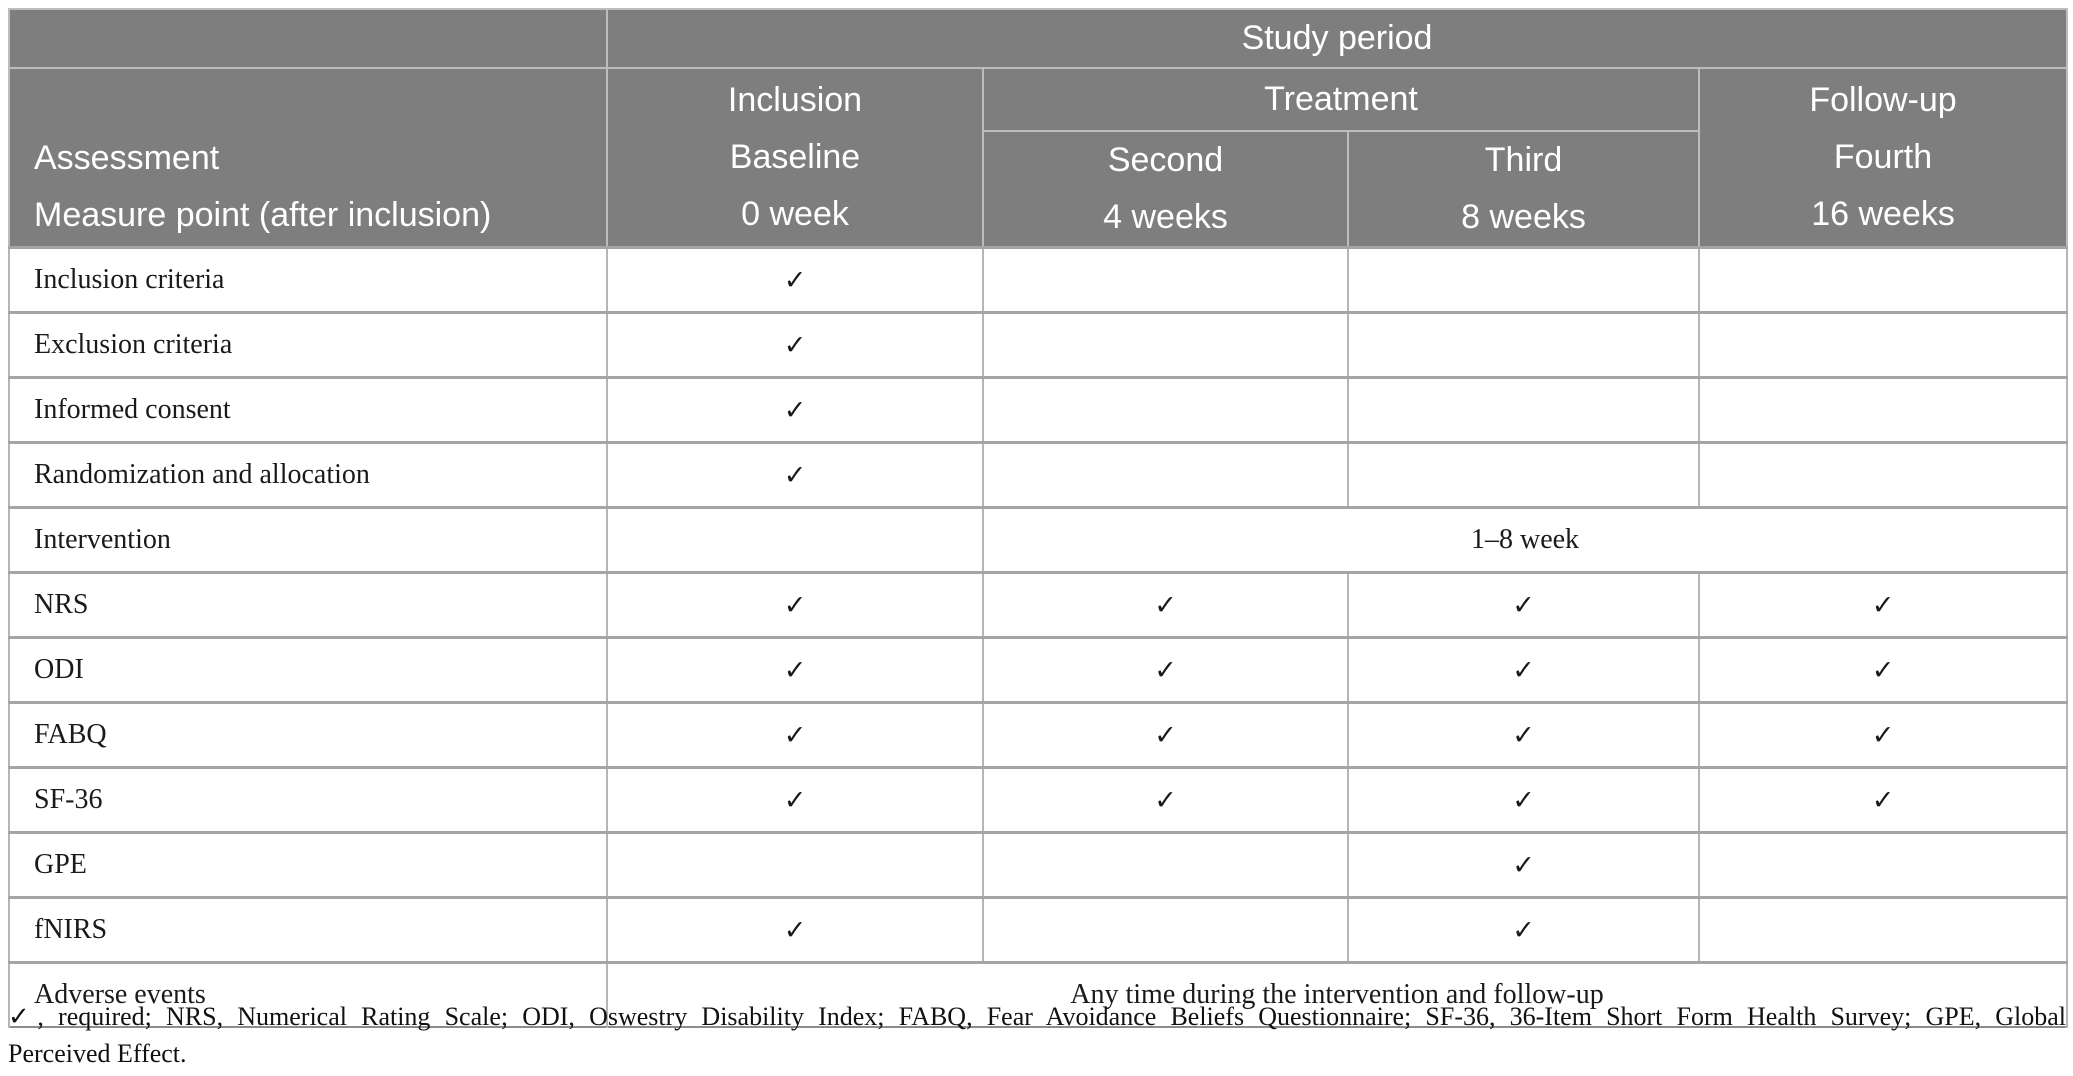 The width and height of the screenshot is (2073, 1076). I want to click on week4-label: 4 weeks, so click(1165, 217).